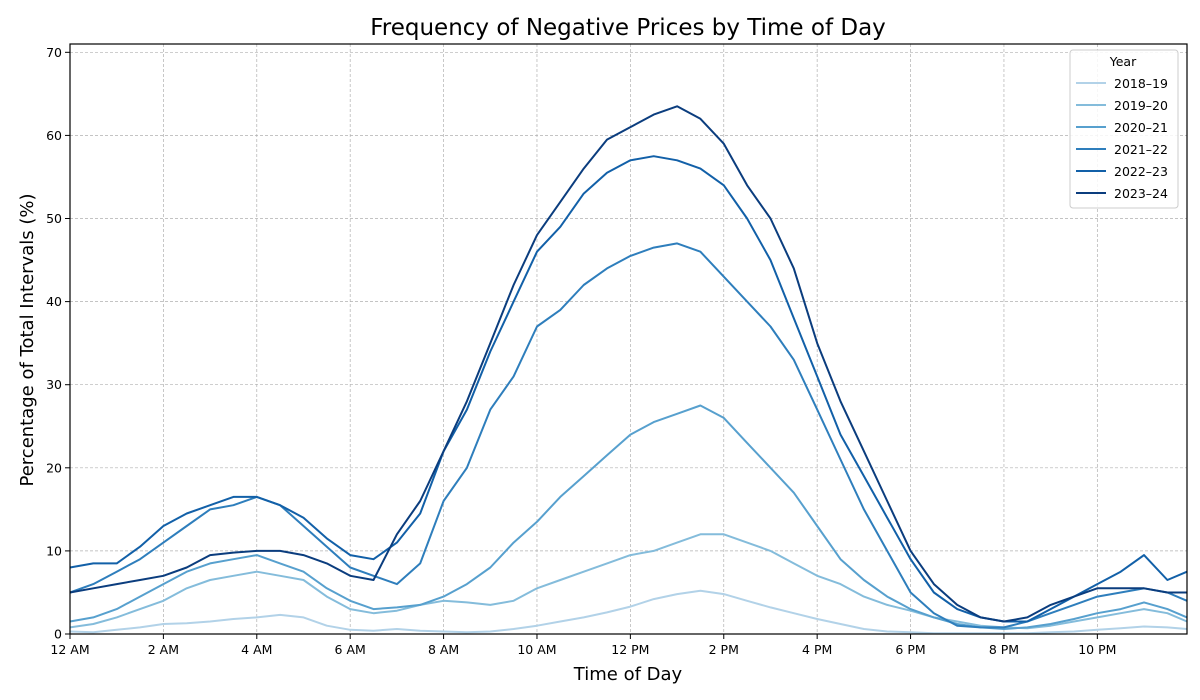  What do you see at coordinates (54, 301) in the screenshot?
I see `y-tick-label: 40` at bounding box center [54, 301].